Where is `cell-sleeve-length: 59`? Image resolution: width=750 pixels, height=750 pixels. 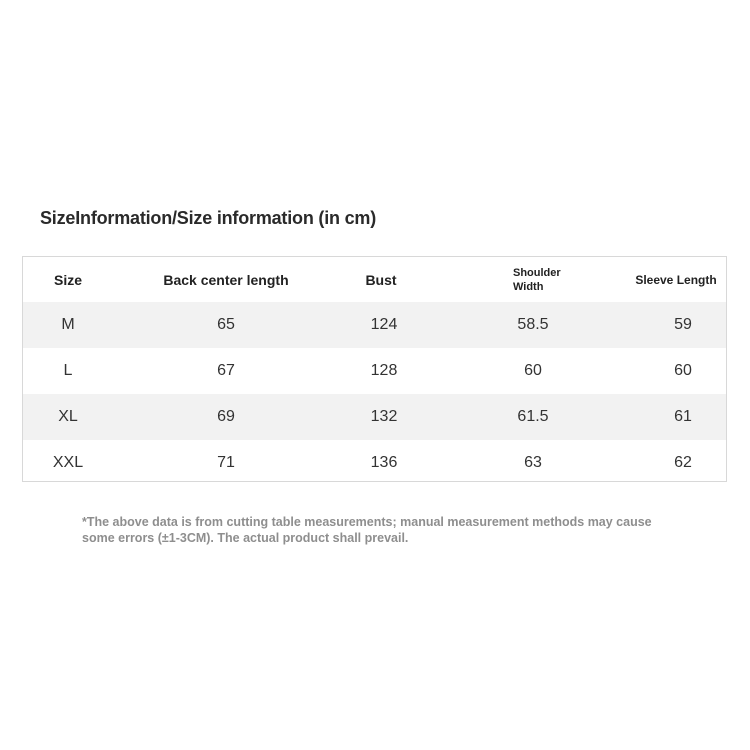 cell-sleeve-length: 59 is located at coordinates (683, 324).